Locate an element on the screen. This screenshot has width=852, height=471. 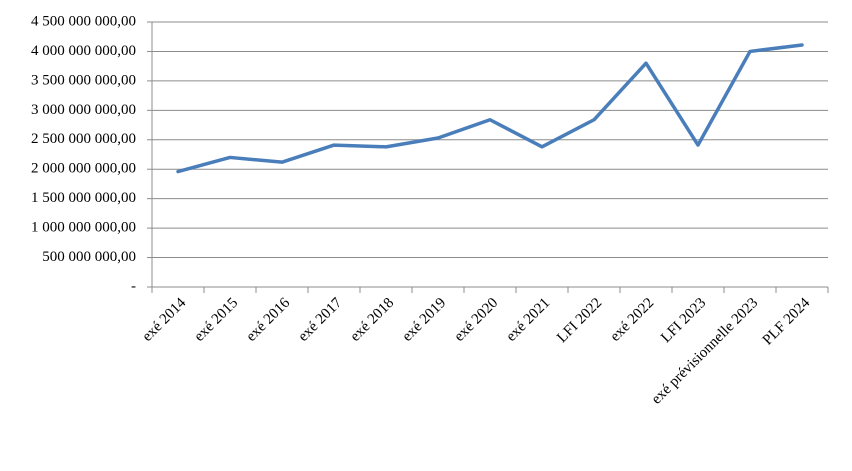
x-tick-label: exé 2017 is located at coordinates (320, 320).